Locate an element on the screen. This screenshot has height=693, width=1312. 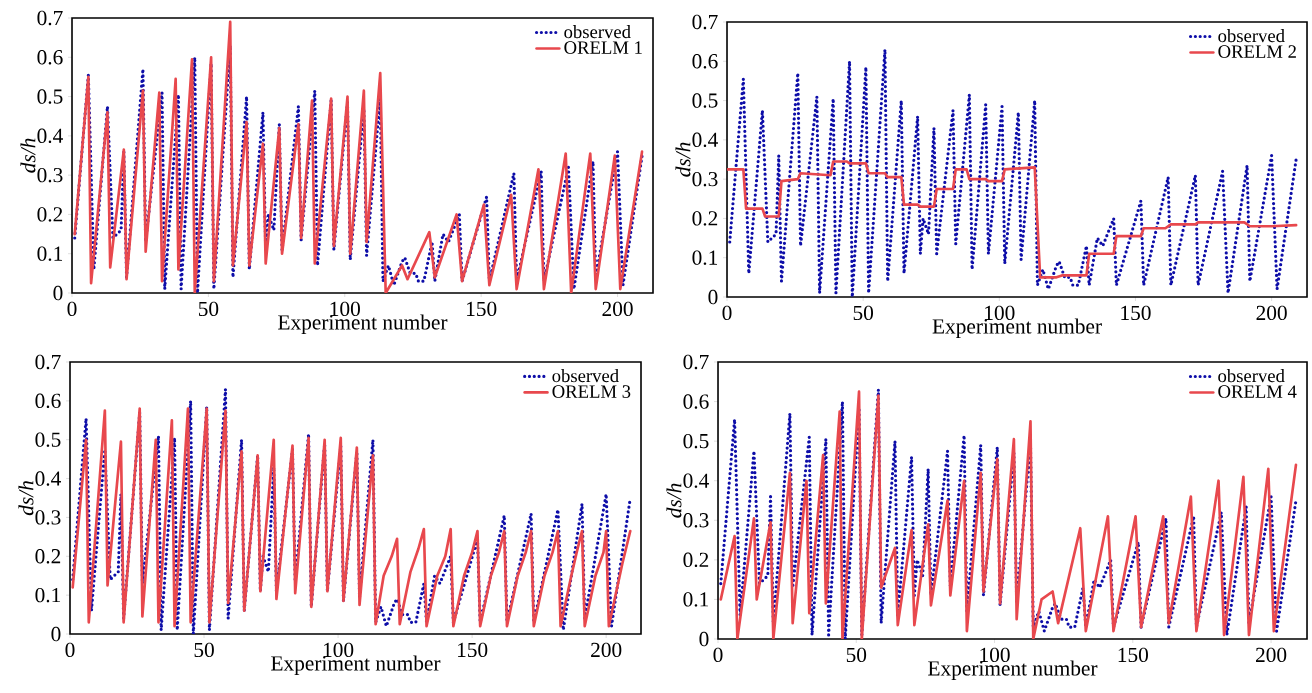
legend-label: ORELM 1 is located at coordinates (603, 47).